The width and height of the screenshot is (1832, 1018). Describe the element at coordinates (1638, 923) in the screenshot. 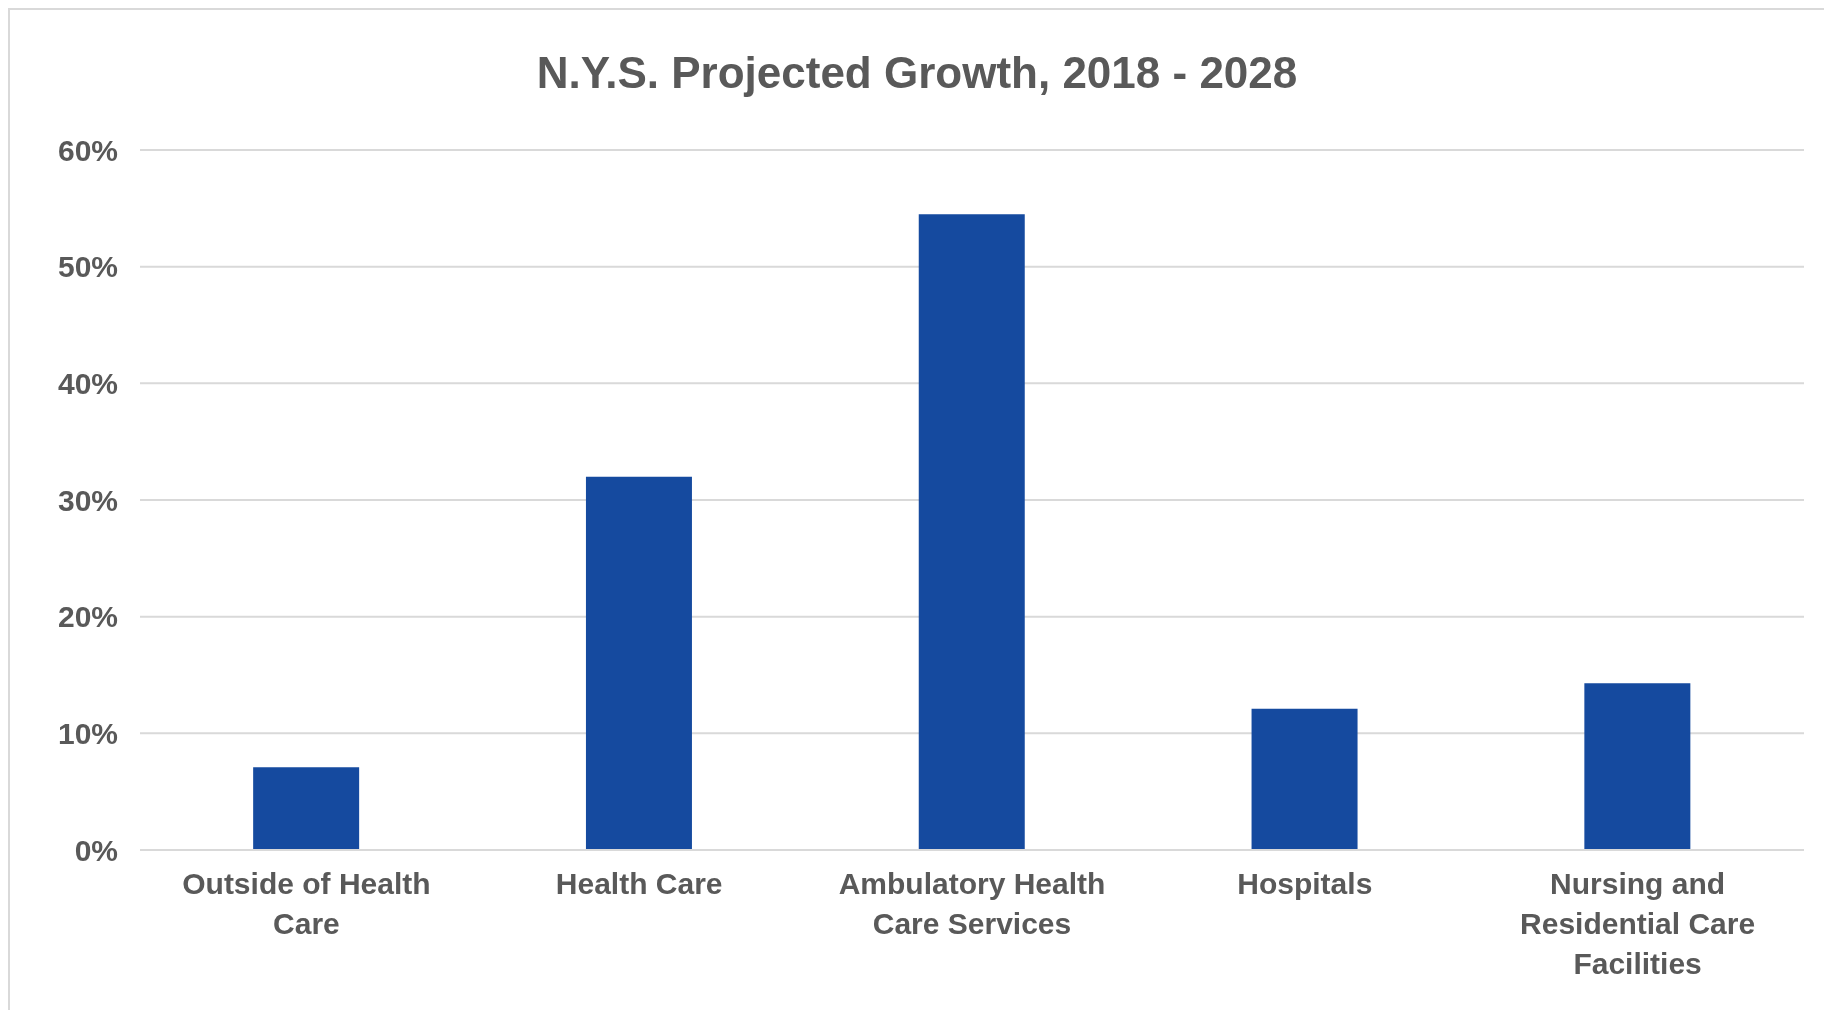

I see `x-tick-label: Nursing and Residential Care Facilities` at that location.